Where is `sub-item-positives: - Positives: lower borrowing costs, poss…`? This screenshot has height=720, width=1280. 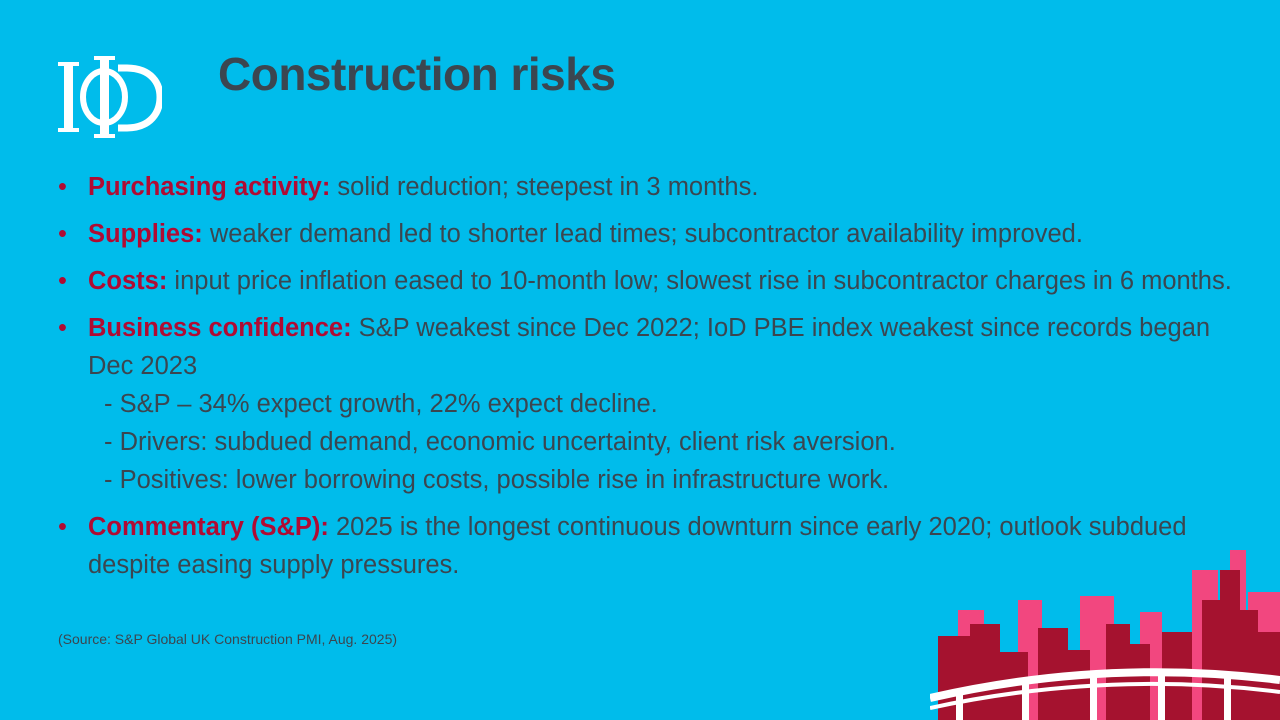 sub-item-positives: - Positives: lower borrowing costs, poss… is located at coordinates (497, 480).